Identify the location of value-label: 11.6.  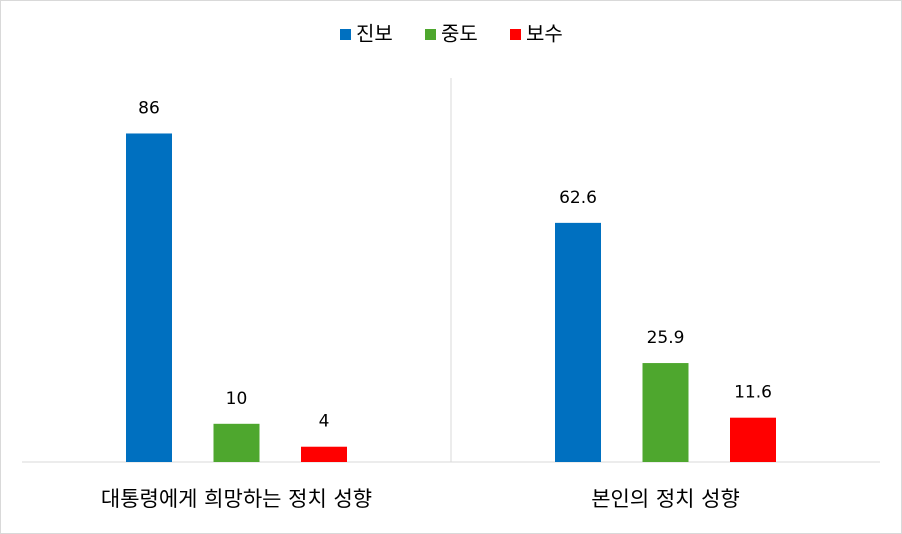
(753, 393).